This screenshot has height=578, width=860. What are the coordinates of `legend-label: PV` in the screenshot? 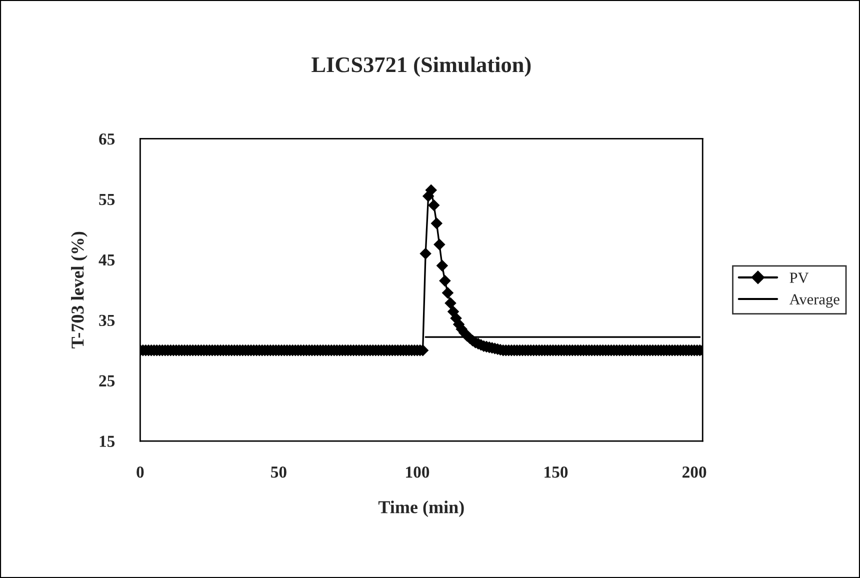 It's located at (799, 278).